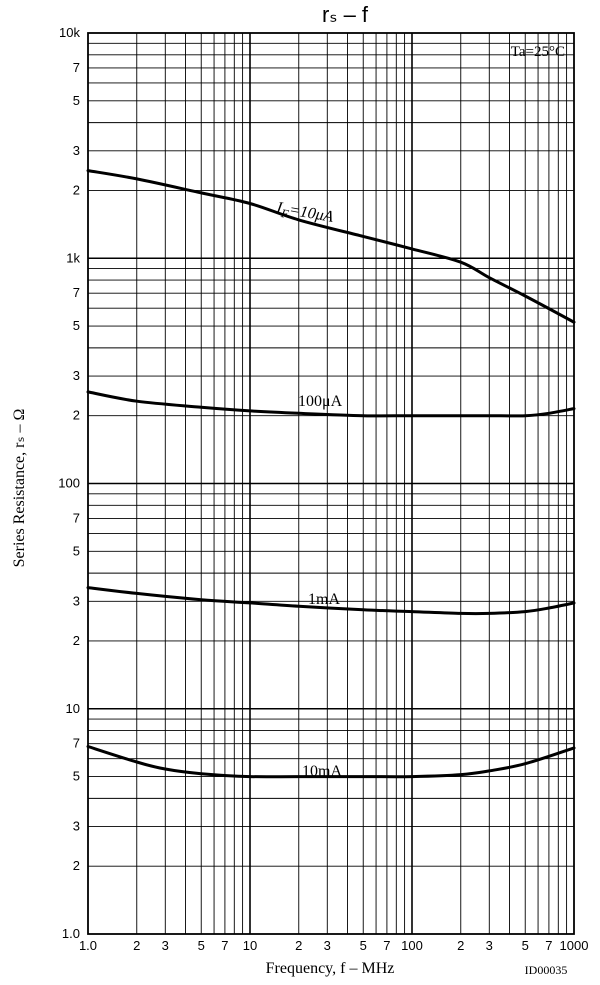 Image resolution: width=600 pixels, height=985 pixels. I want to click on x-axis-label: Frequency, f – MHz, so click(330, 968).